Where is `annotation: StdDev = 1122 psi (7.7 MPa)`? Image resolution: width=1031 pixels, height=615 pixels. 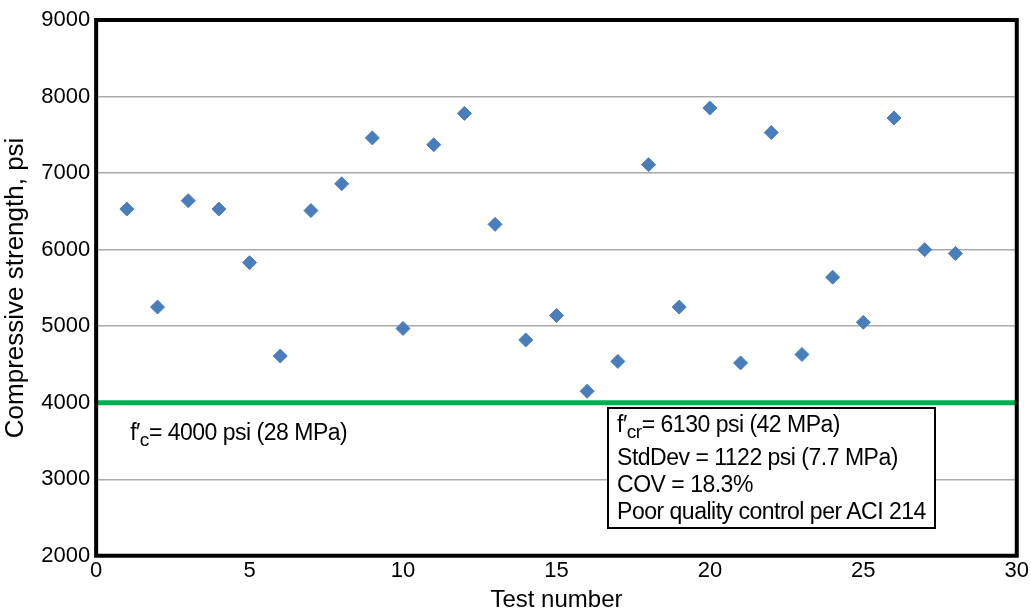
annotation: StdDev = 1122 psi (7.7 MPa) is located at coordinates (758, 458).